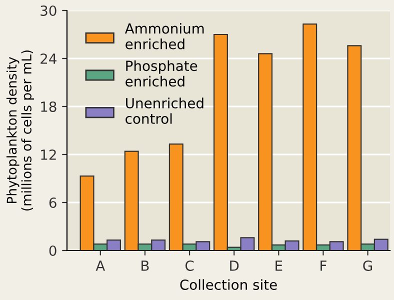 The width and height of the screenshot is (394, 300). I want to click on legend-label: Phosphate enriched, so click(162, 73).